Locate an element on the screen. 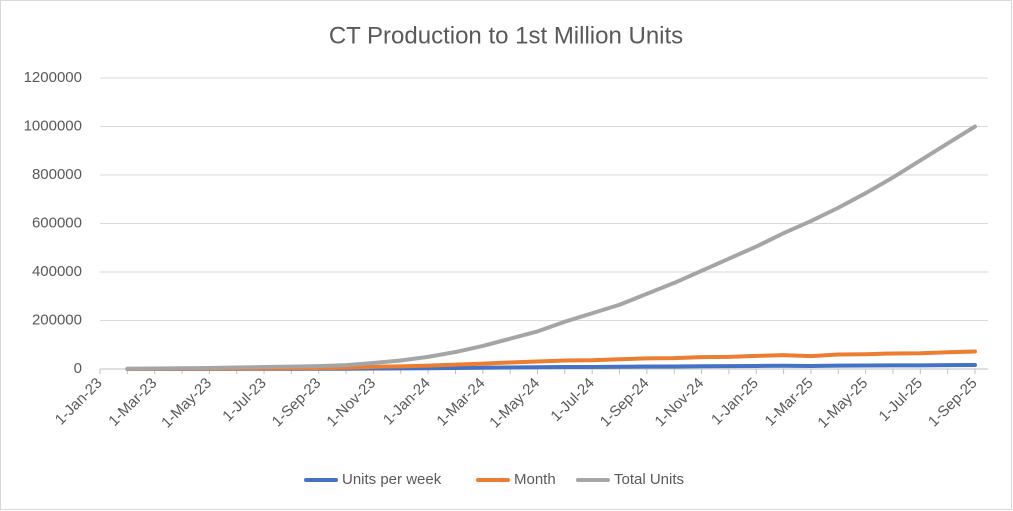 Image resolution: width=1013 pixels, height=511 pixels. legend-label: Units per week is located at coordinates (392, 479).